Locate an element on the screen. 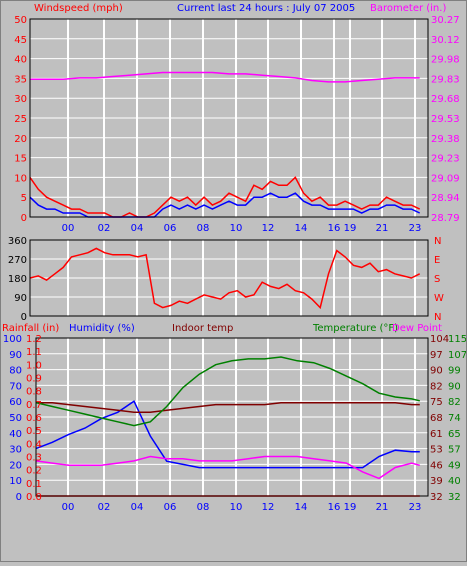 The width and height of the screenshot is (467, 566). wind-panel-time-label: 08 is located at coordinates (203, 228).